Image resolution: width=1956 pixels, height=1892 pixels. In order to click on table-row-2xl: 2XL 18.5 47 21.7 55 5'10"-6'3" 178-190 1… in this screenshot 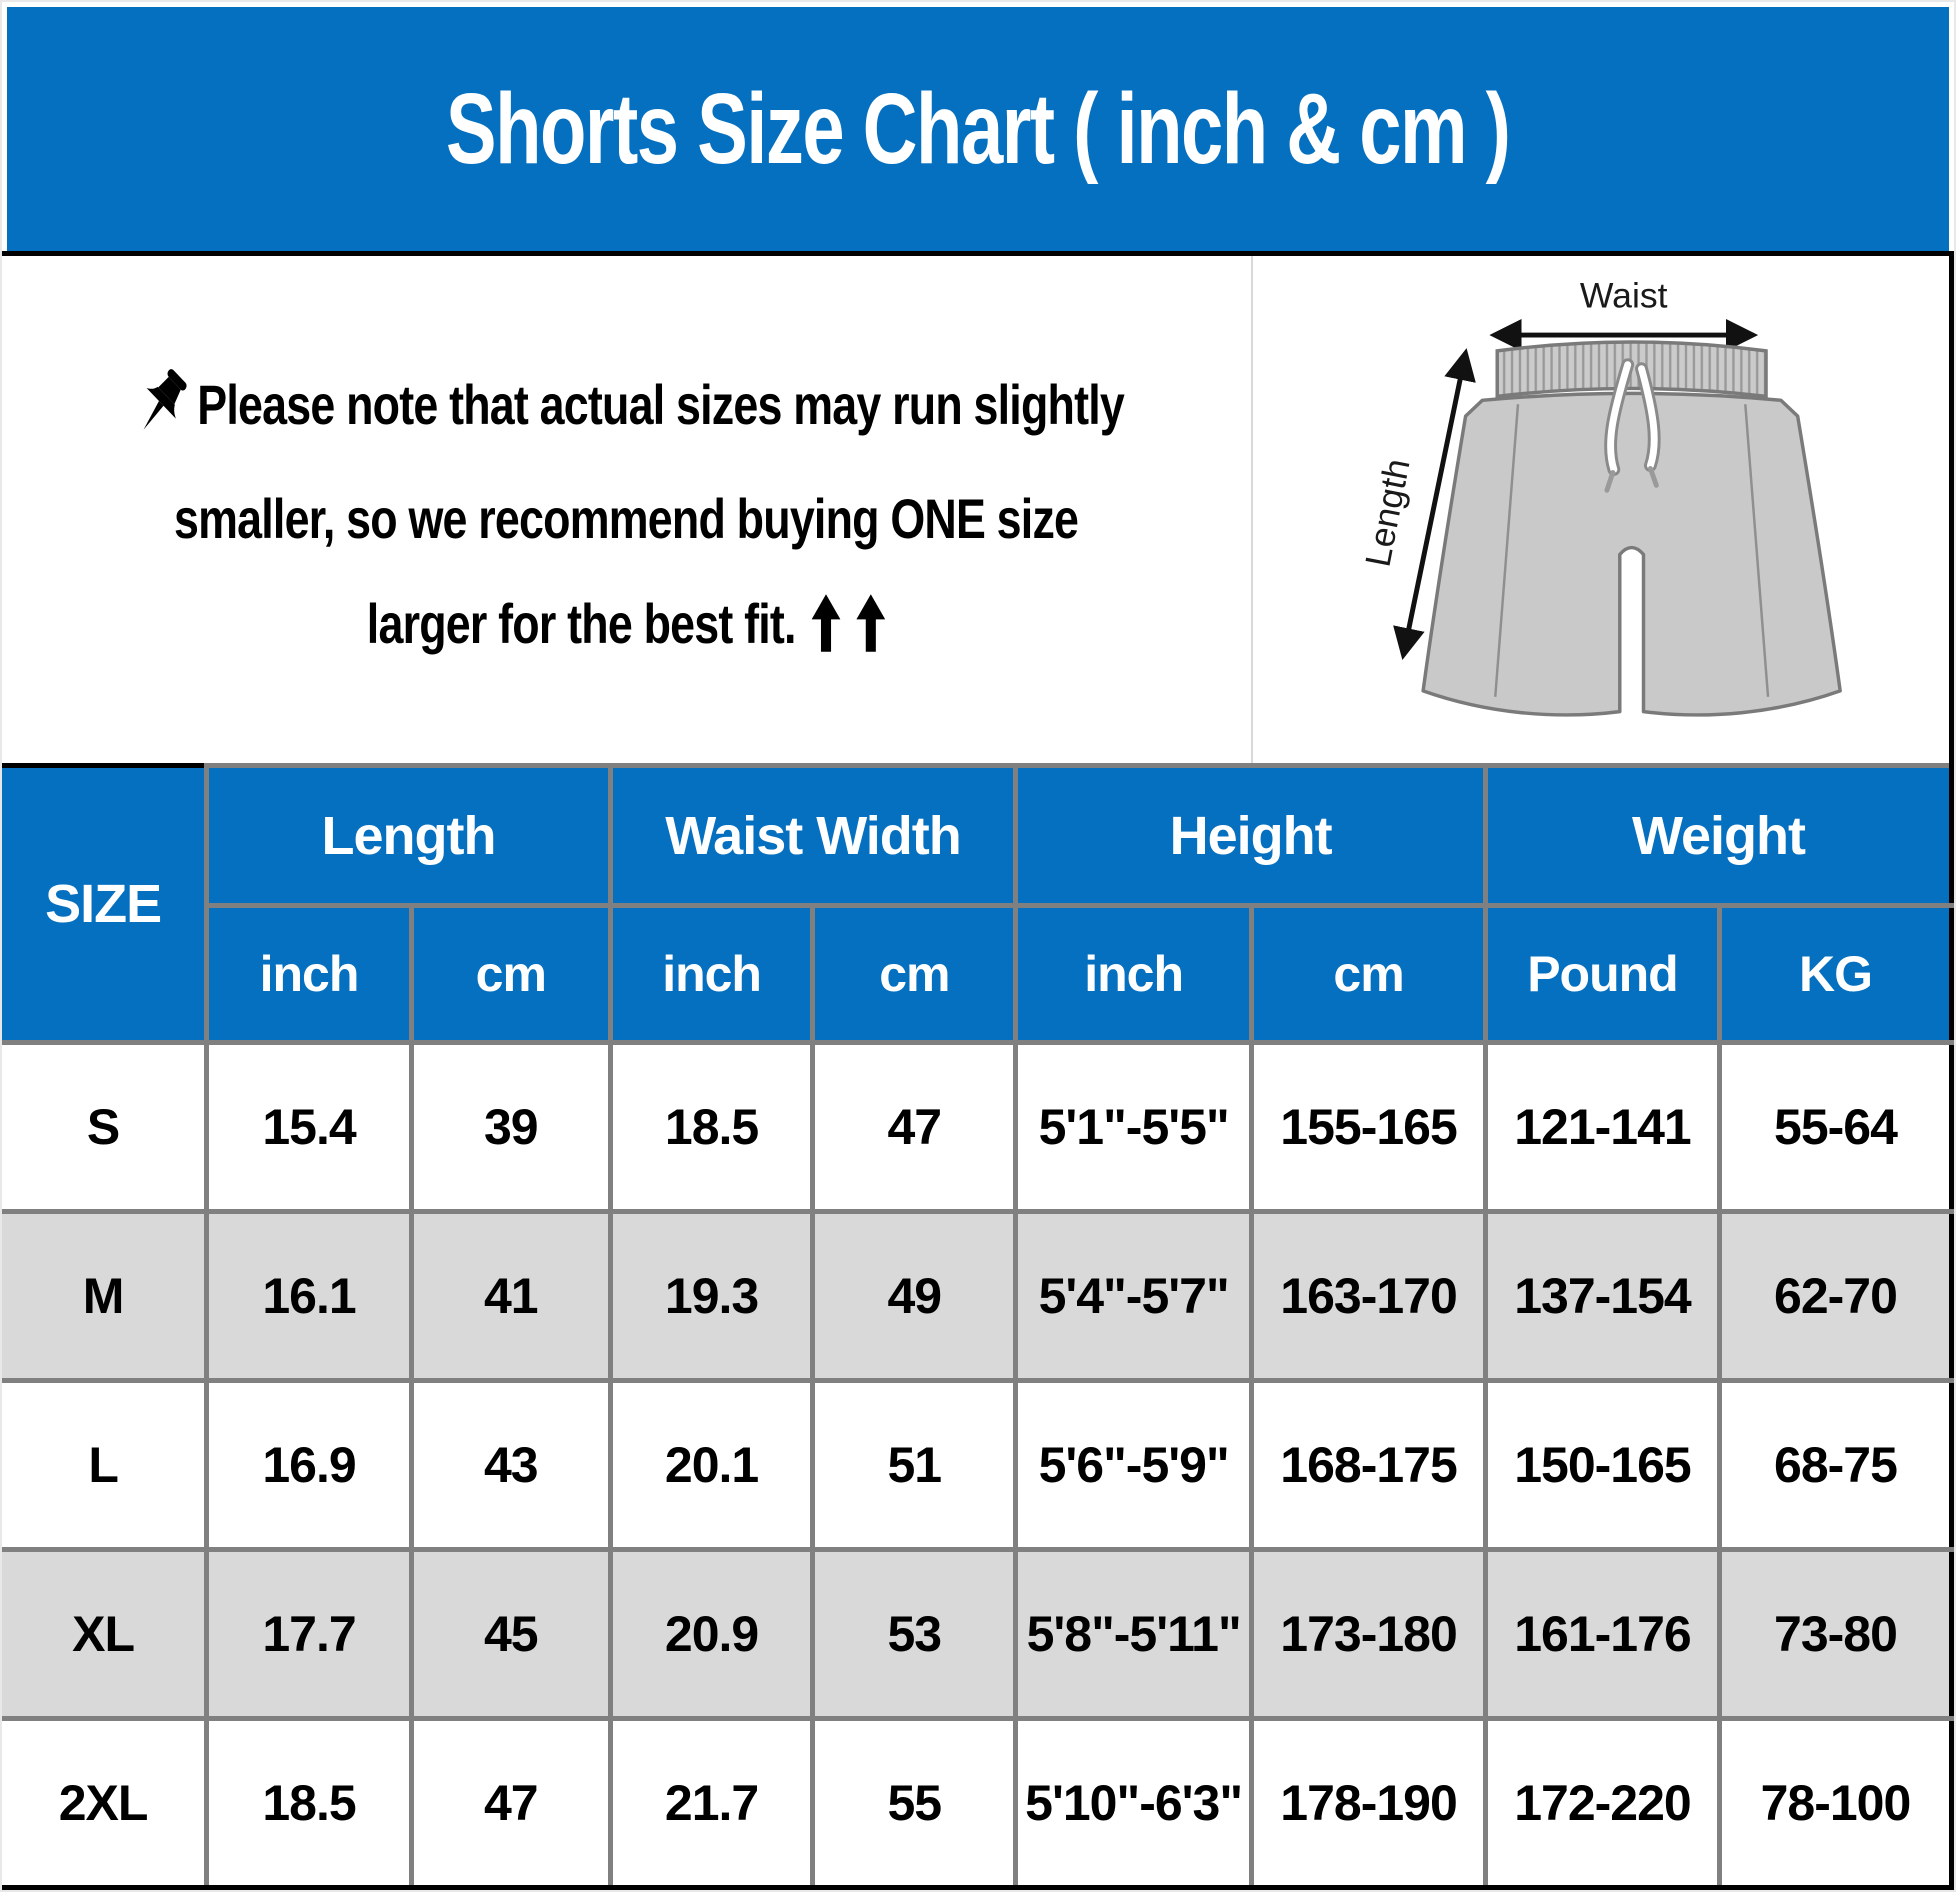, I will do `click(978, 1803)`.